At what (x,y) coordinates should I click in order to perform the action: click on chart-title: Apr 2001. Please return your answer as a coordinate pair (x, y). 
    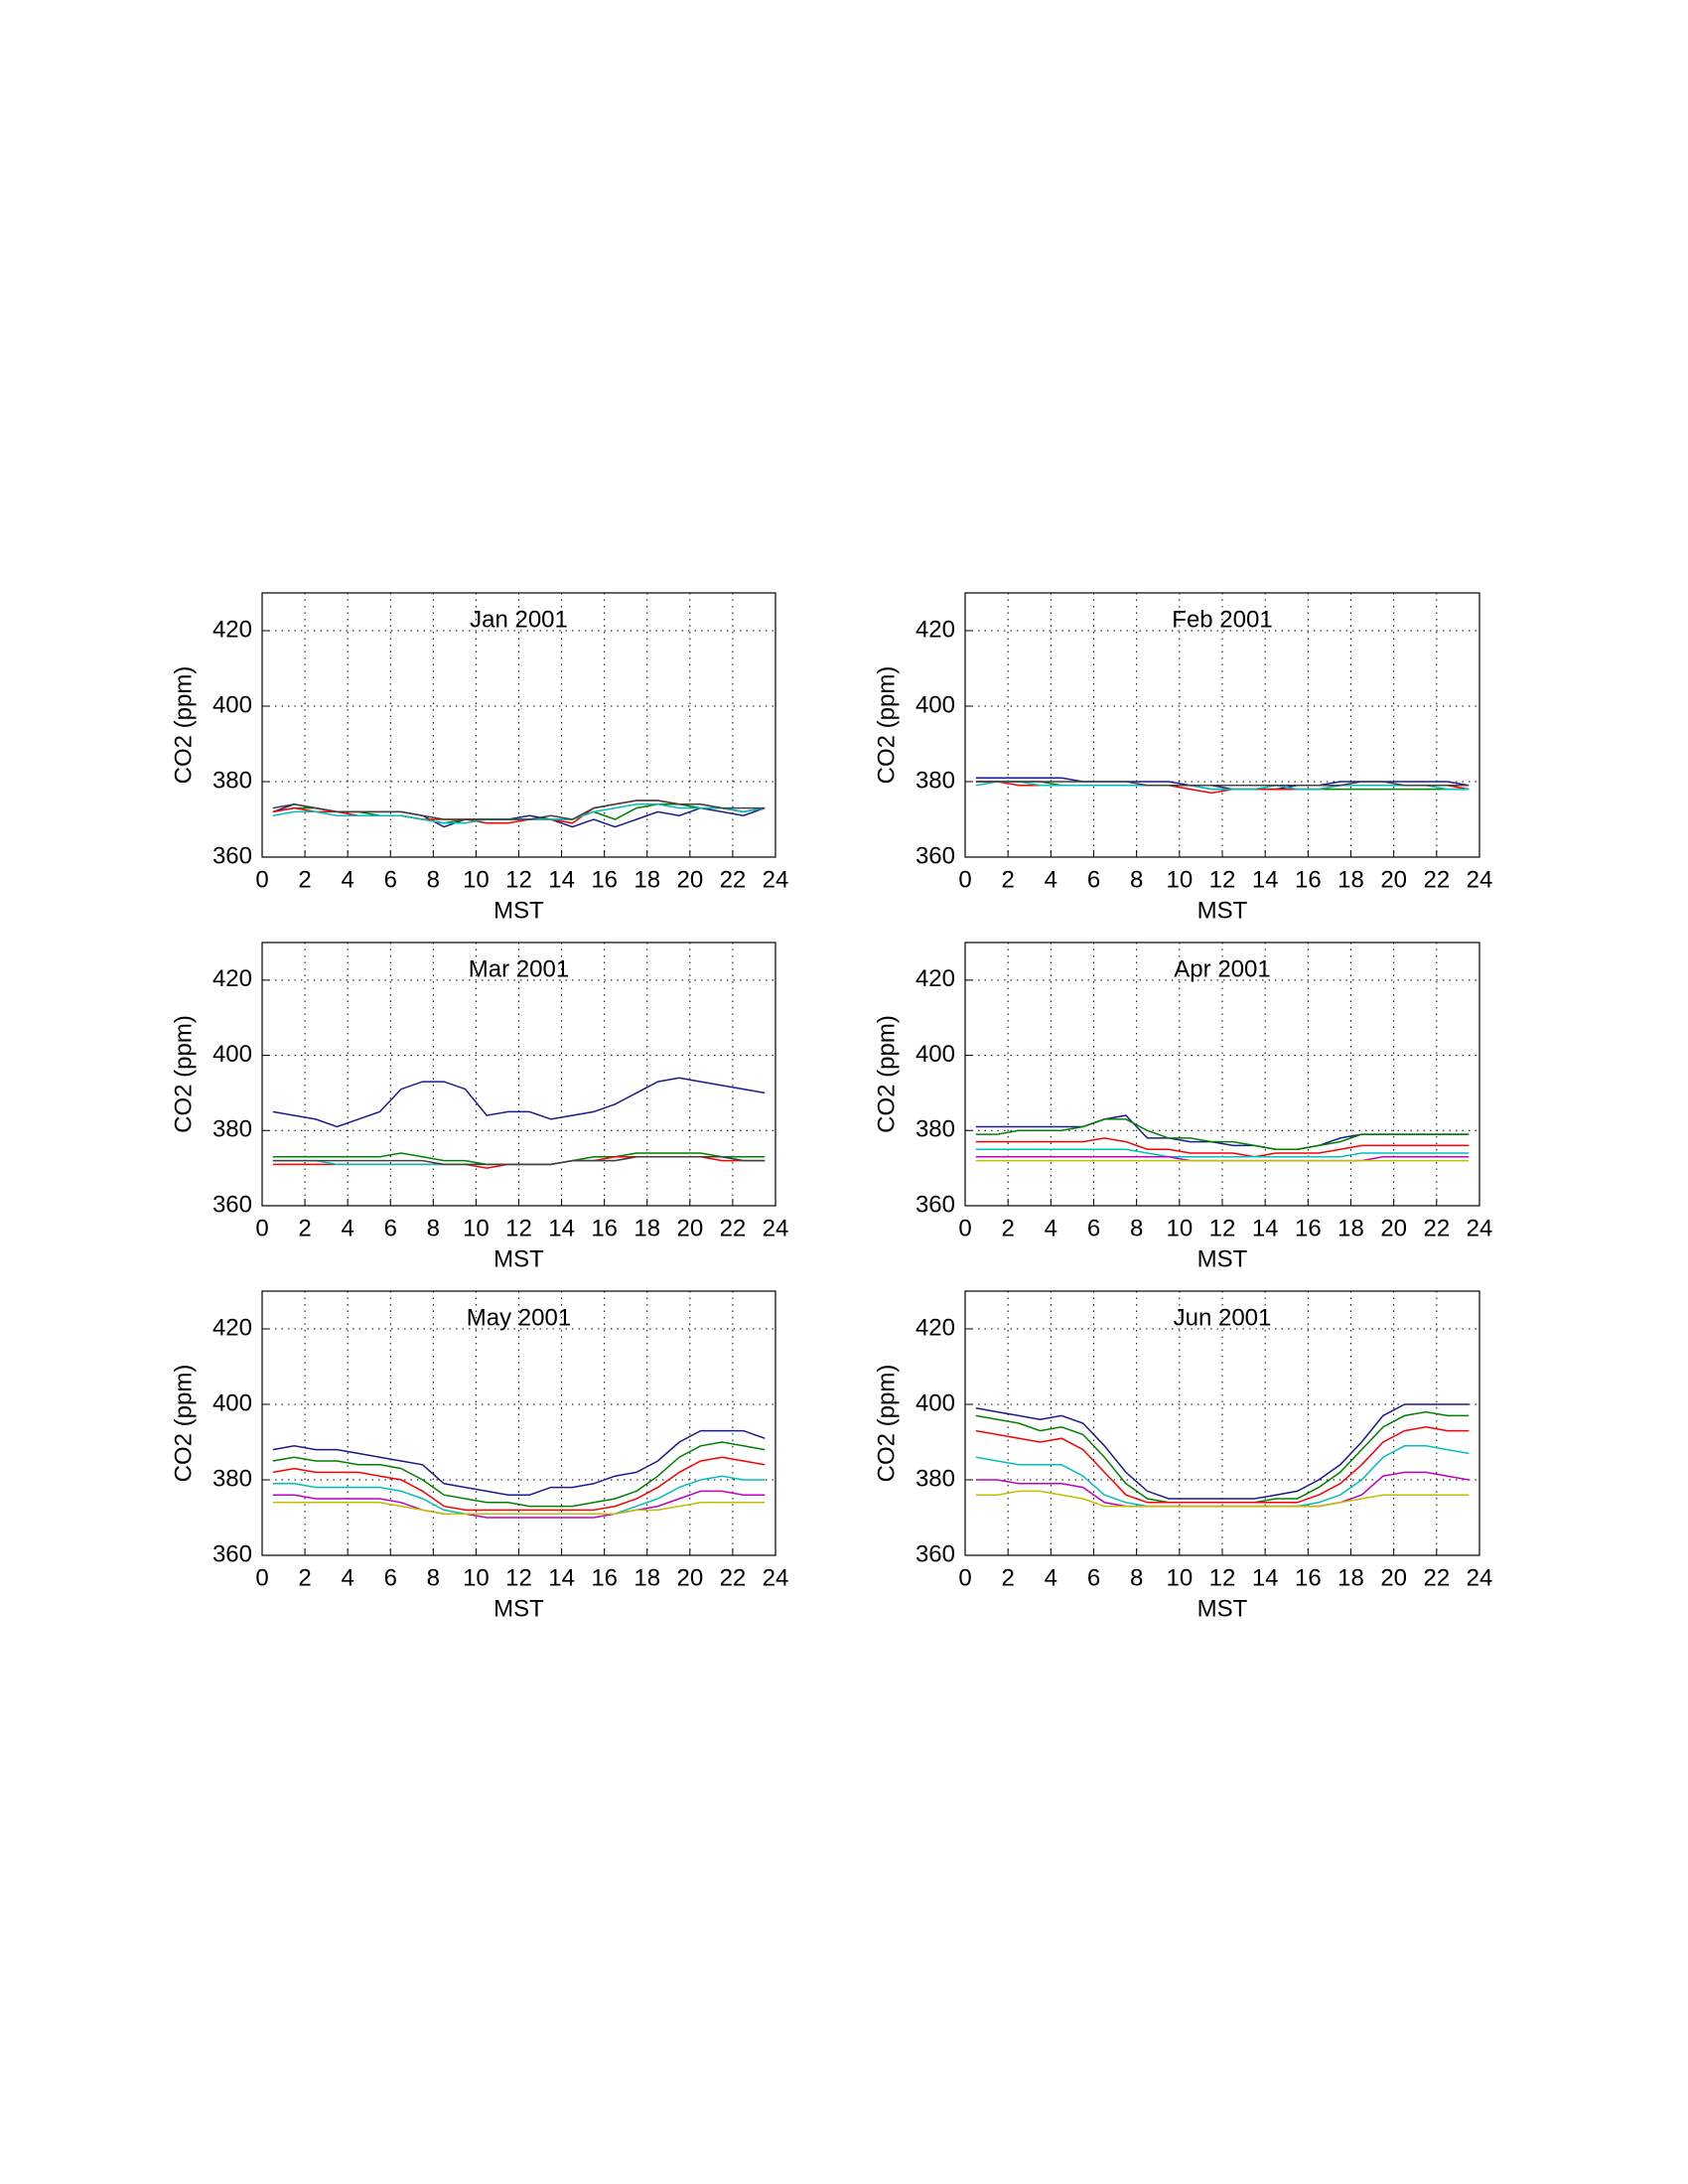
    Looking at the image, I should click on (1222, 968).